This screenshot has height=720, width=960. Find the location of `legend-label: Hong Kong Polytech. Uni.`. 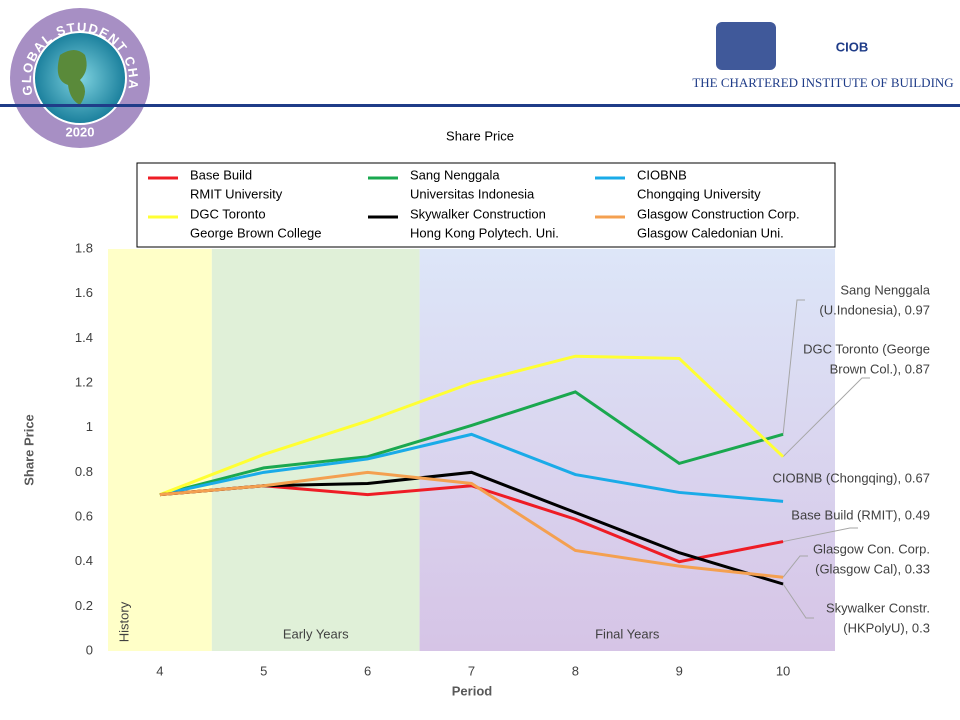

legend-label: Hong Kong Polytech. Uni. is located at coordinates (484, 232).